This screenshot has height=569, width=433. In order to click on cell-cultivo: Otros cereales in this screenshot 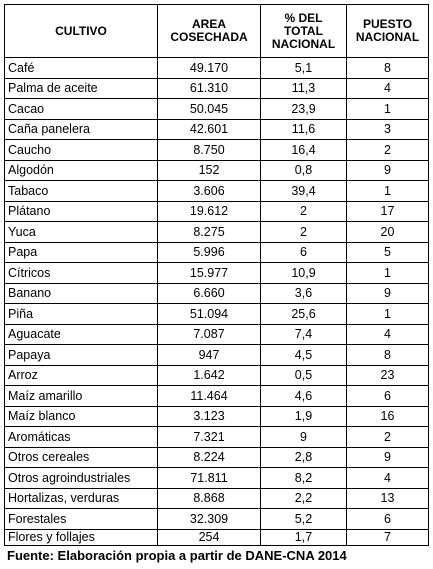, I will do `click(81, 457)`.